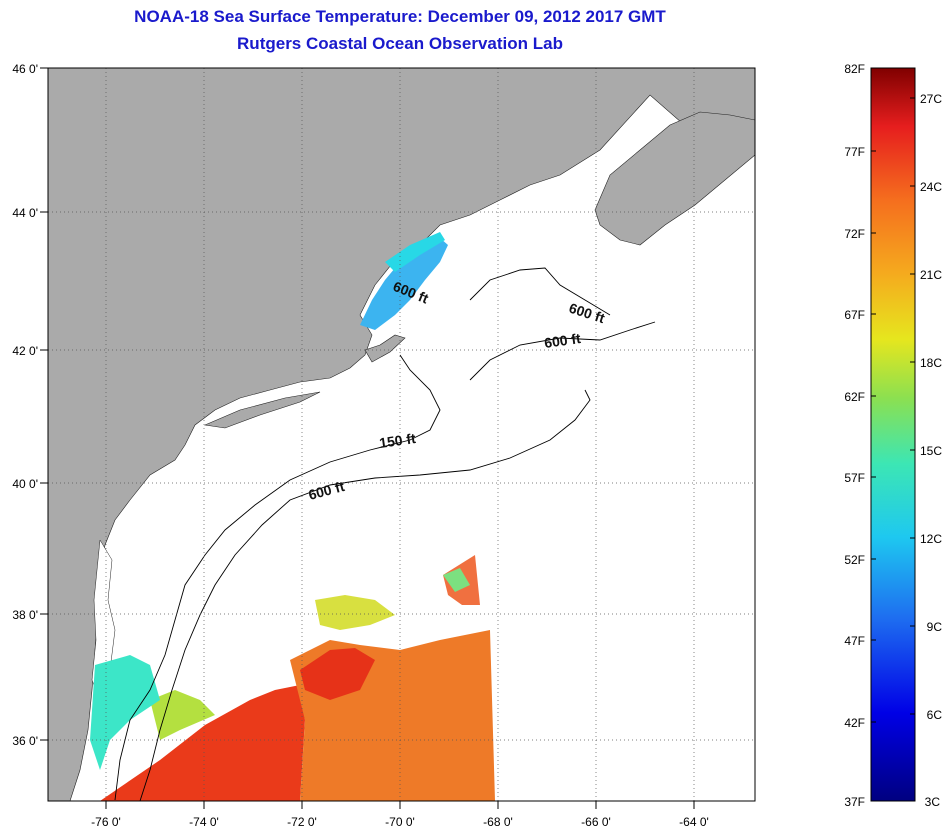  What do you see at coordinates (912, 406) in the screenshot?
I see `colorbar-c-ticks` at bounding box center [912, 406].